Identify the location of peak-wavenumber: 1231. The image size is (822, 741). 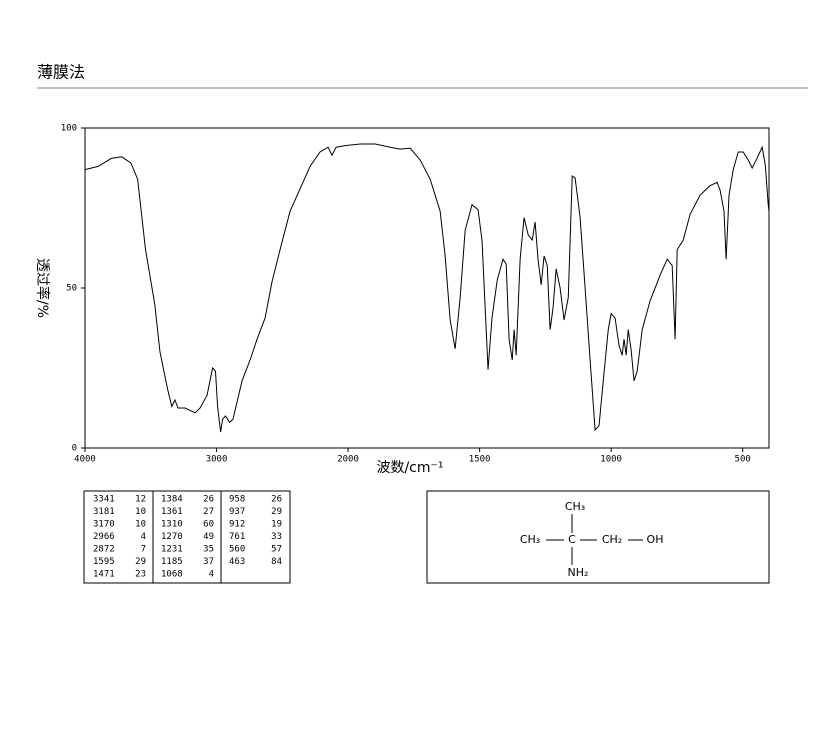
(172, 550).